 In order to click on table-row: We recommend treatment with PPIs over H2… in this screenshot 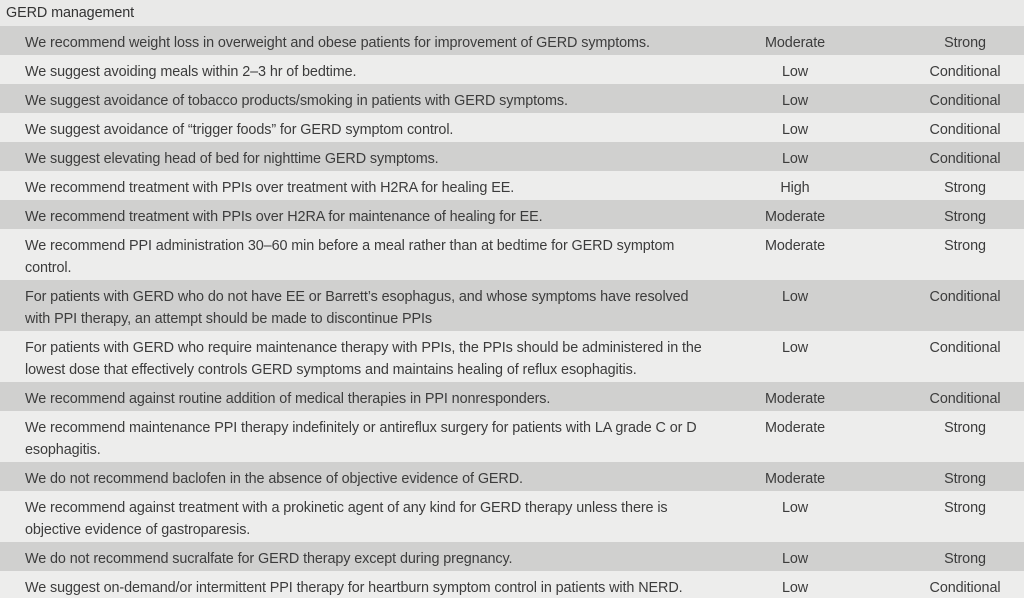, I will do `click(512, 214)`.